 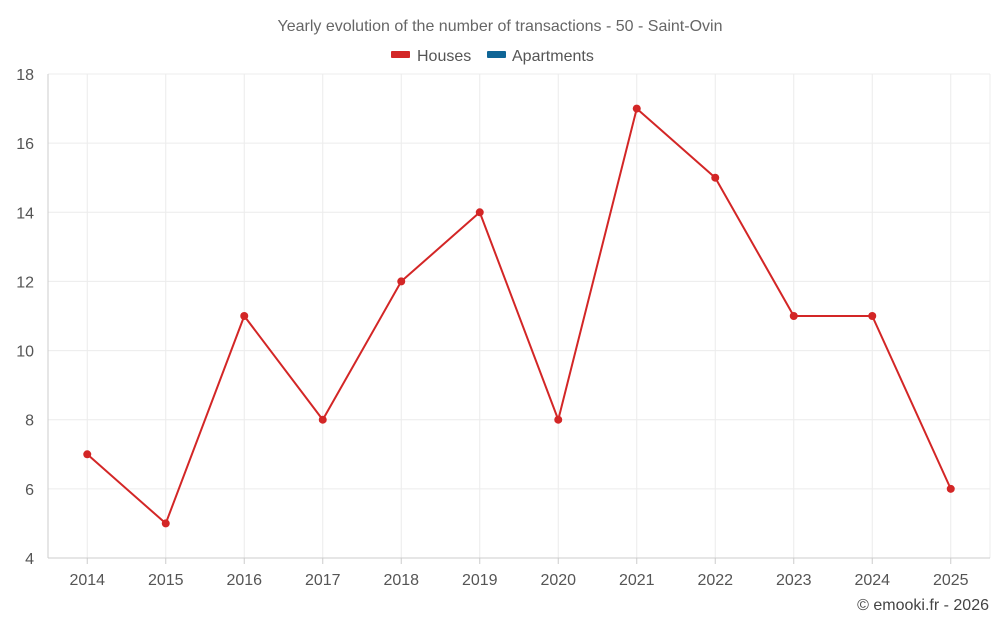 I want to click on y-axis-ticks: 4 6 8 10 12 14 16 18, so click(x=25, y=317).